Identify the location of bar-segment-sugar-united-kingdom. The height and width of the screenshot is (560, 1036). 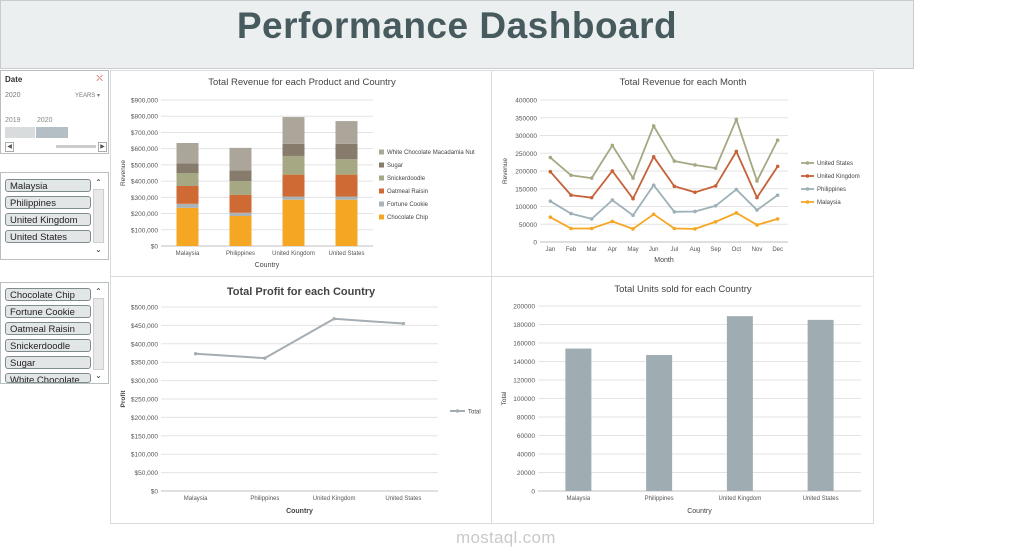
(293, 149).